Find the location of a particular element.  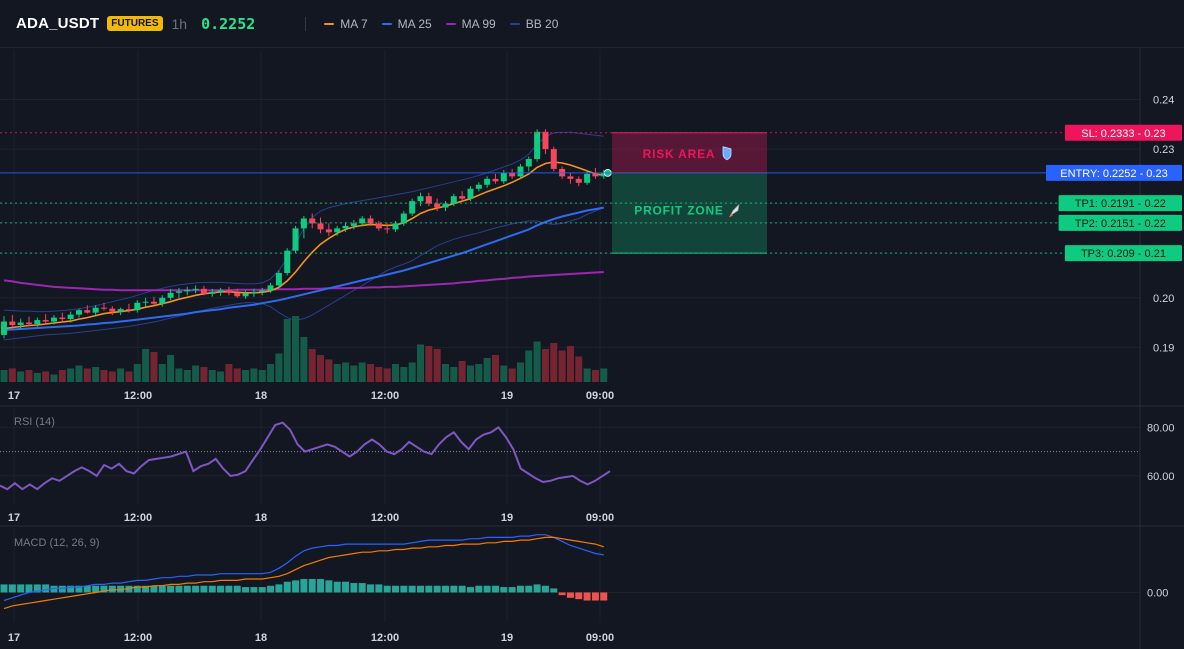

level-label-box is located at coordinates (1123, 132).